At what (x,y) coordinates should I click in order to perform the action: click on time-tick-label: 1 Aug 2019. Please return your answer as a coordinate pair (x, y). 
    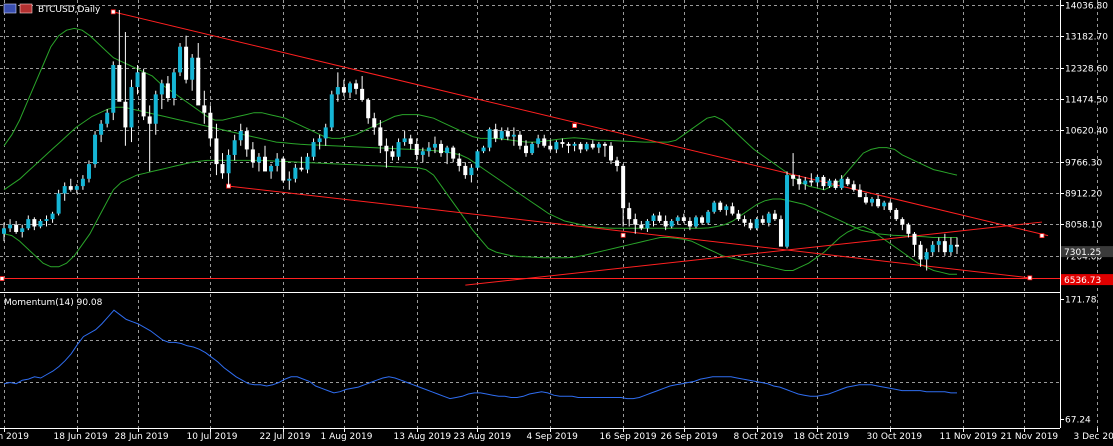
    Looking at the image, I should click on (347, 437).